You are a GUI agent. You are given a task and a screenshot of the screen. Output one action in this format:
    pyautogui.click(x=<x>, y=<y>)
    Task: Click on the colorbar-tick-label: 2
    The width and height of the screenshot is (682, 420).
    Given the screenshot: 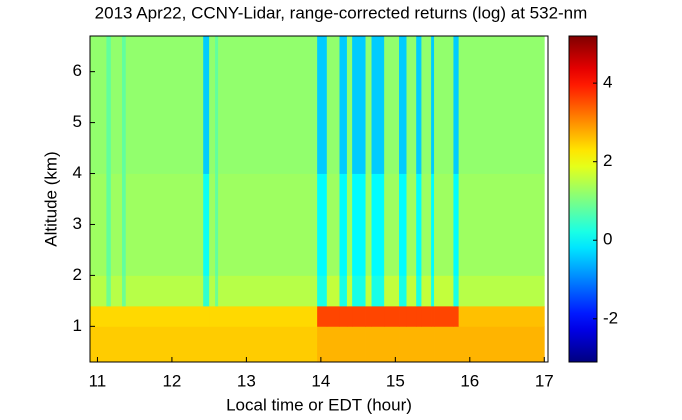 What is the action you would take?
    pyautogui.click(x=607, y=160)
    